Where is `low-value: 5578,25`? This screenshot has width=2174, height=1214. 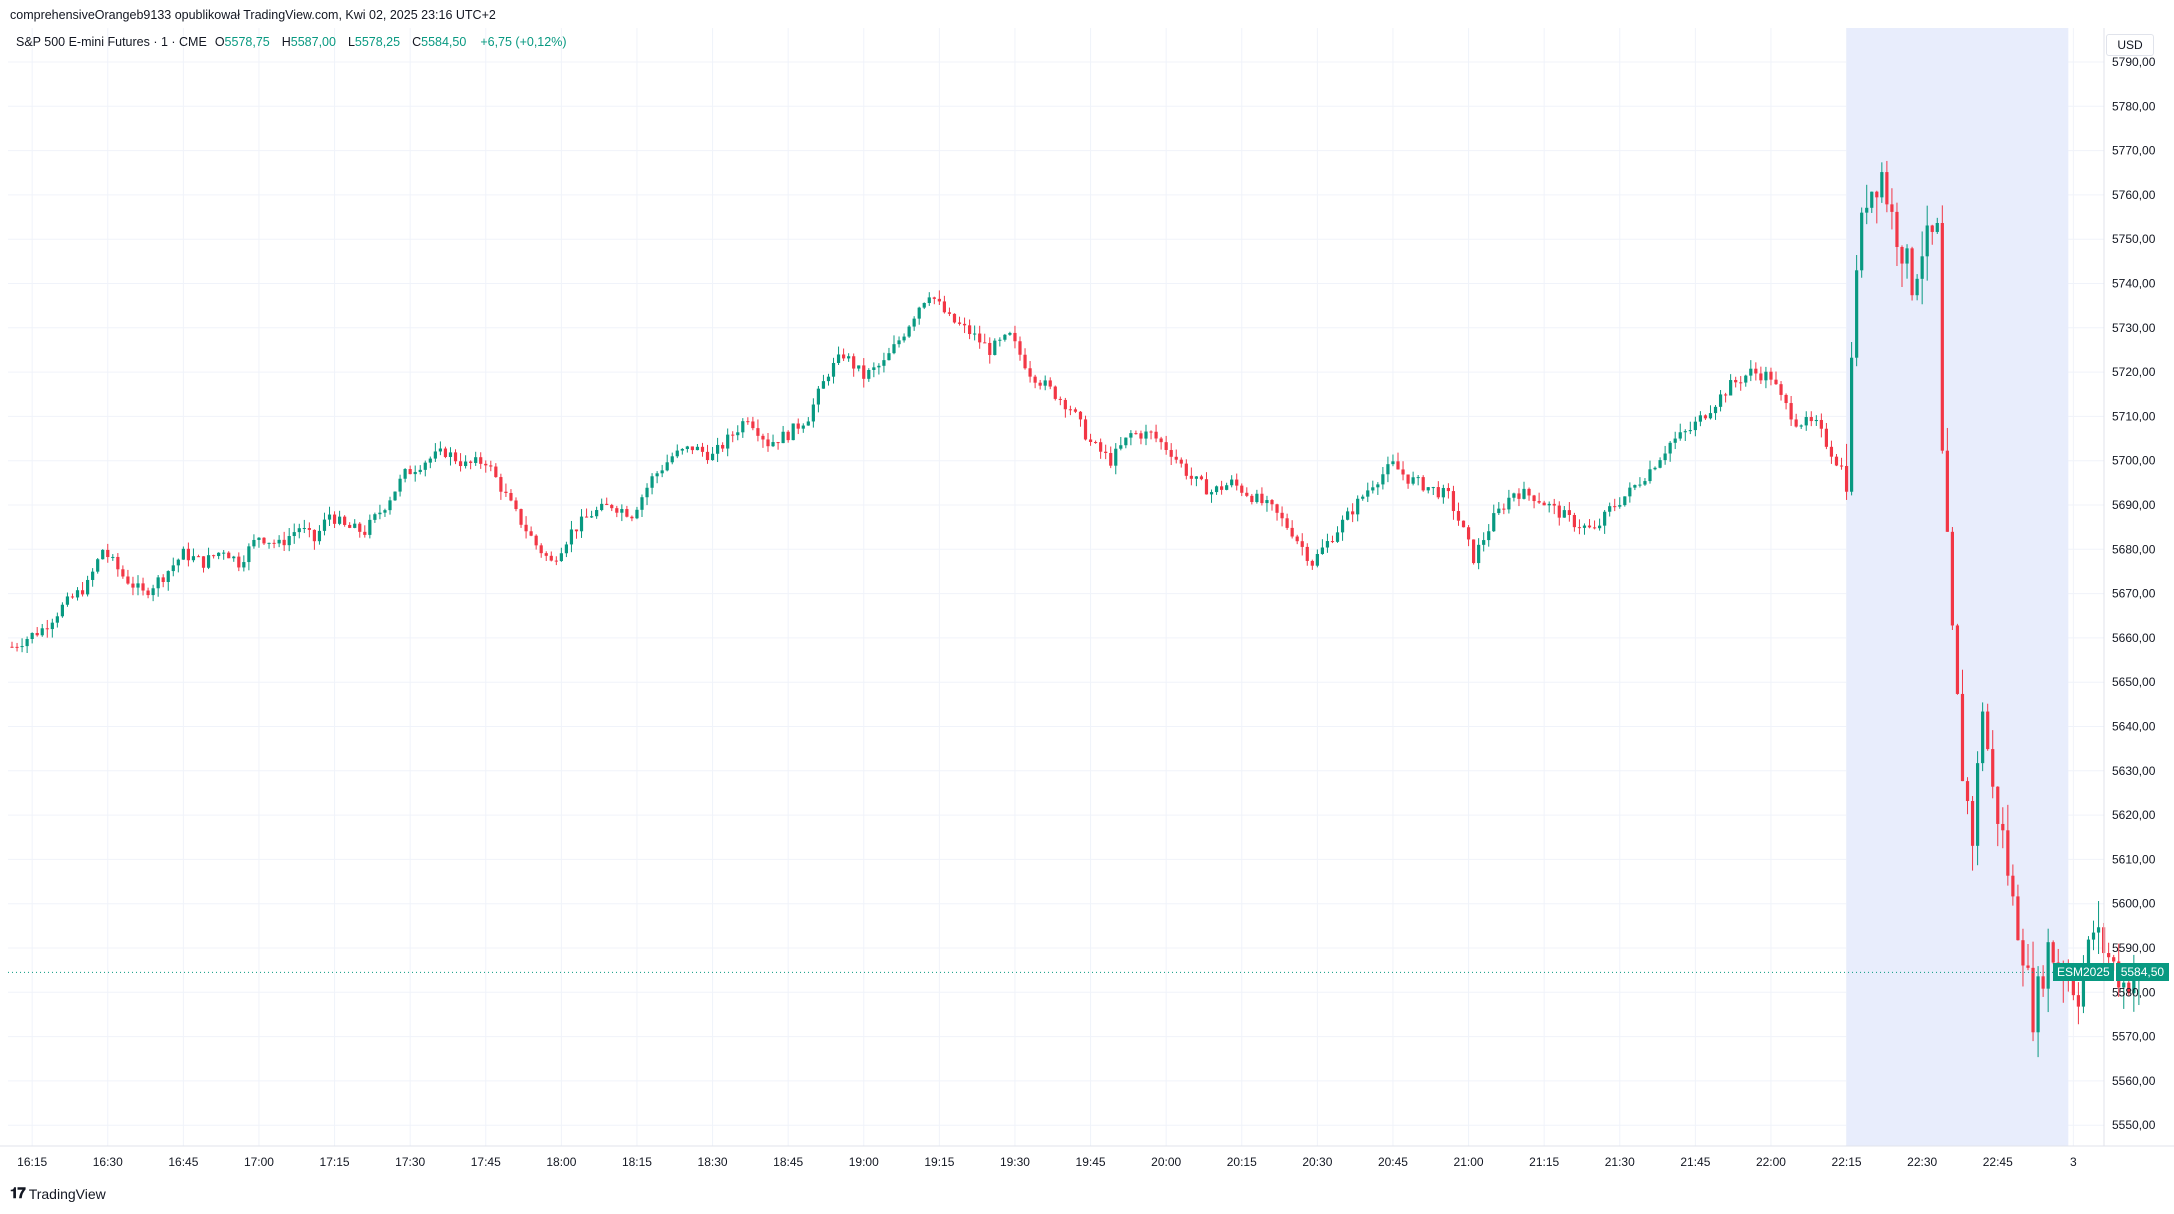
low-value: 5578,25 is located at coordinates (377, 42).